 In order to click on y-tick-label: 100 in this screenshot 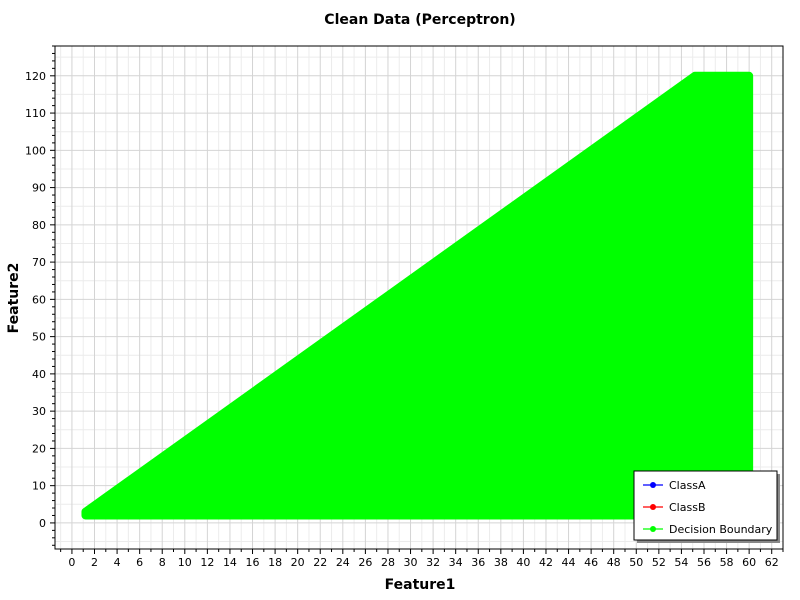, I will do `click(35, 150)`.